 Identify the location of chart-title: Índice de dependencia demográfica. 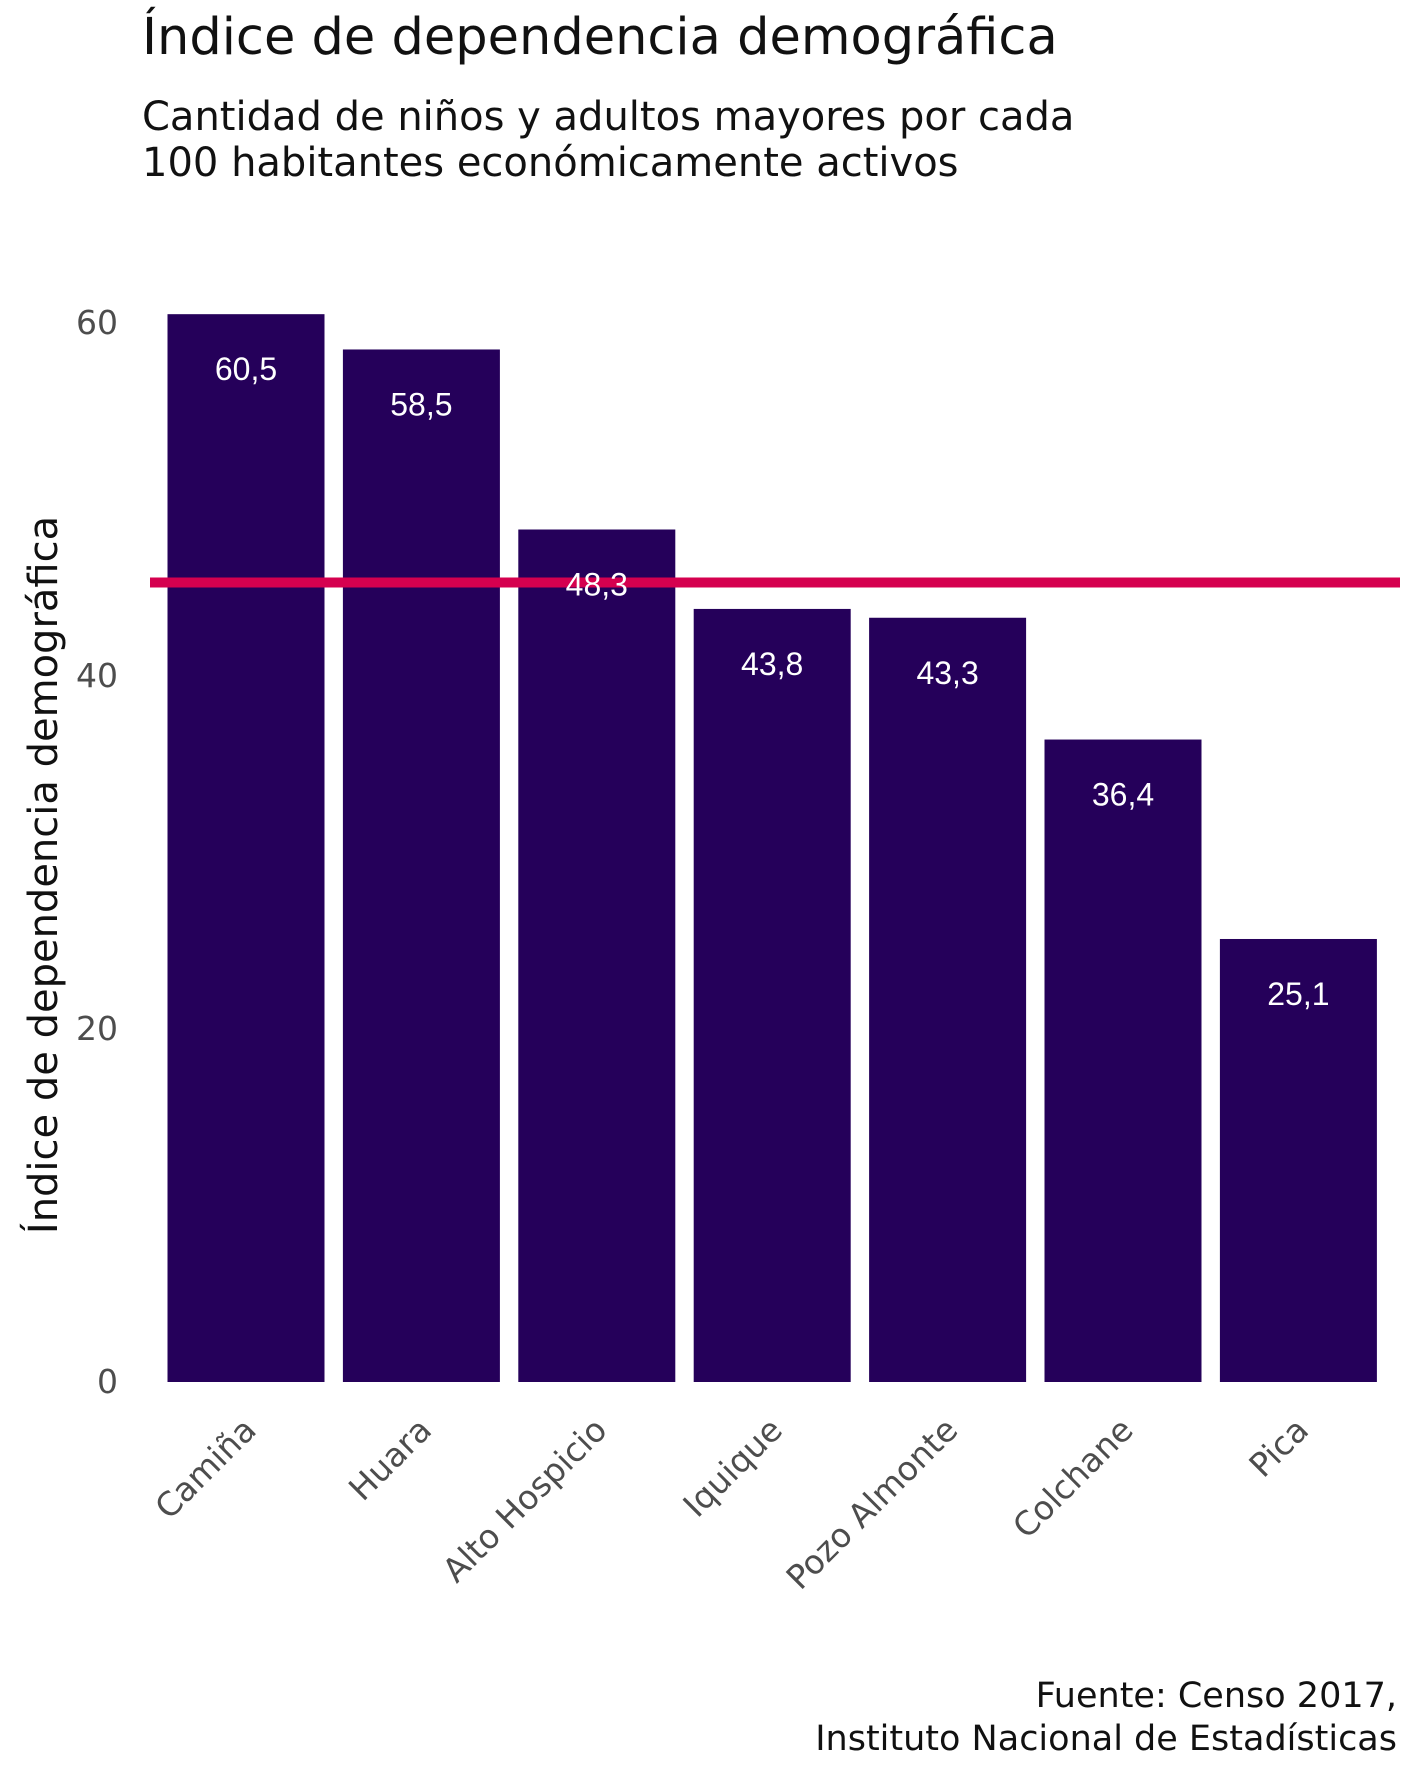
(600, 37).